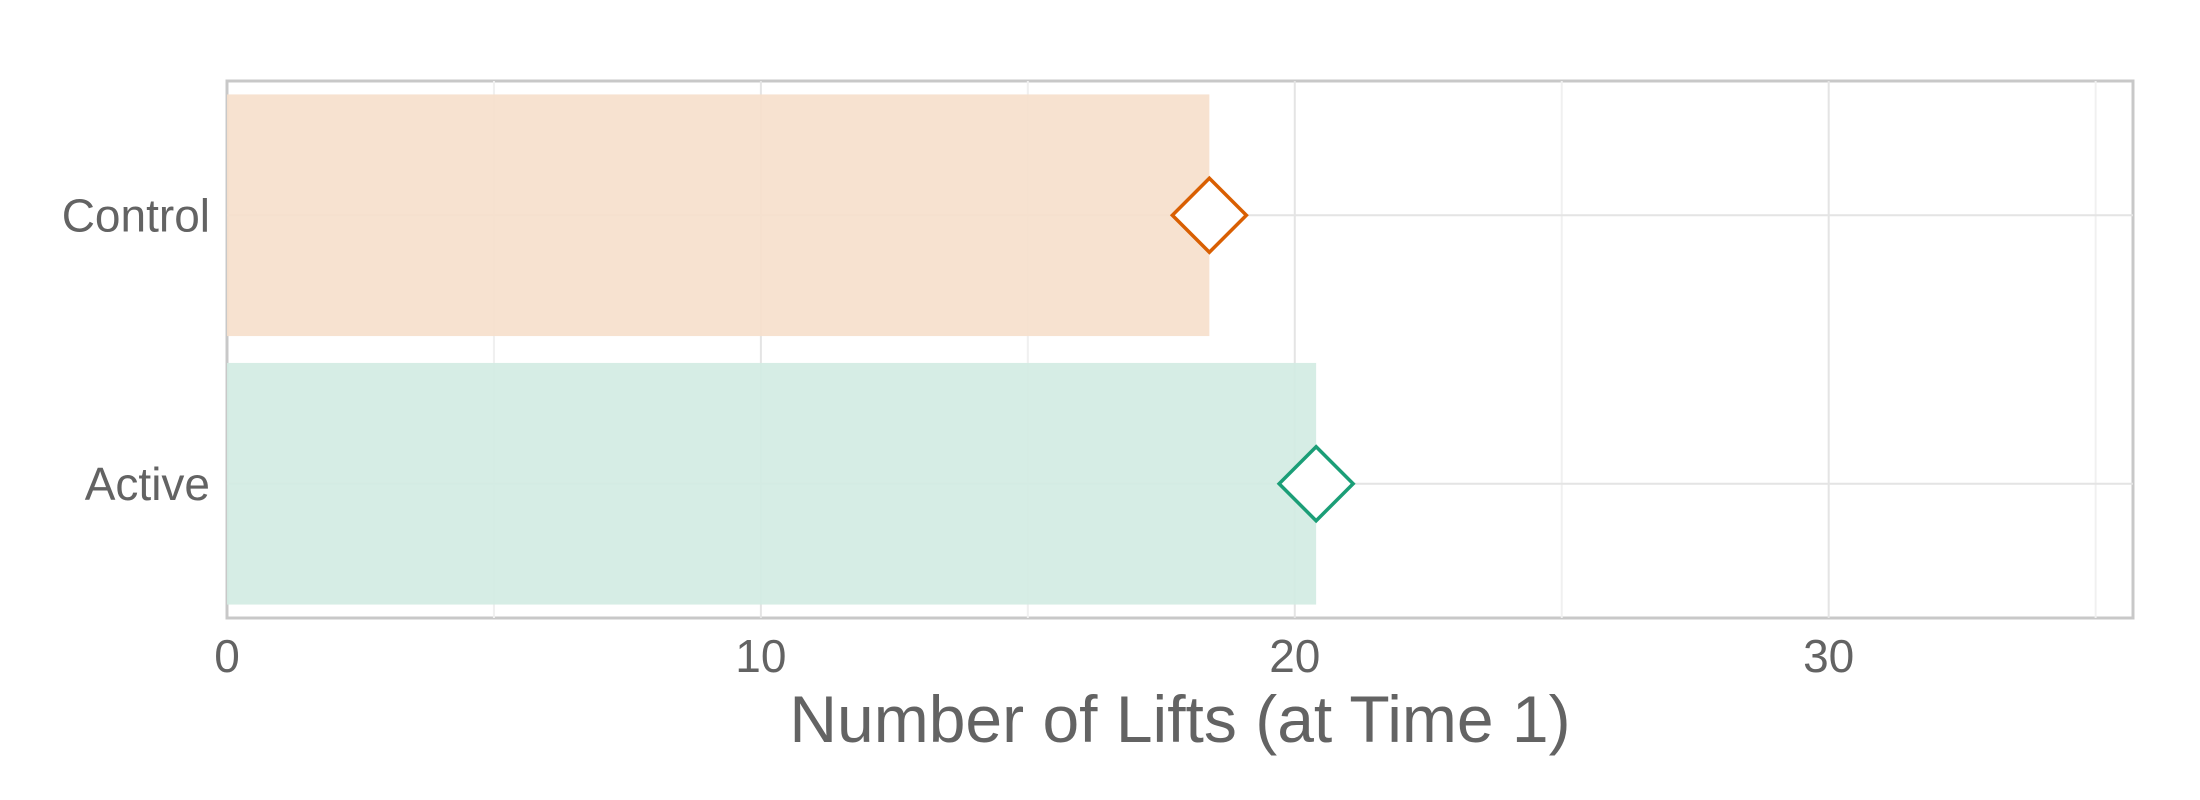 Image resolution: width=2200 pixels, height=800 pixels. Describe the element at coordinates (136, 215) in the screenshot. I see `y-tick-label-control: Control` at that location.